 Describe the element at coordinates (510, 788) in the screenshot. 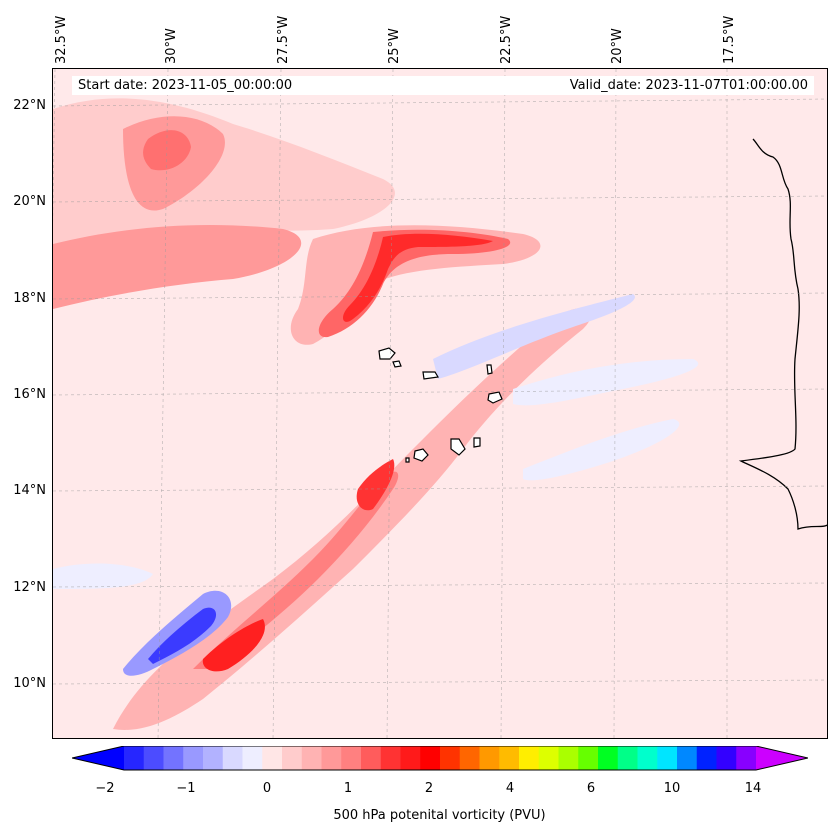

I see `colorbar-tick: 4` at that location.